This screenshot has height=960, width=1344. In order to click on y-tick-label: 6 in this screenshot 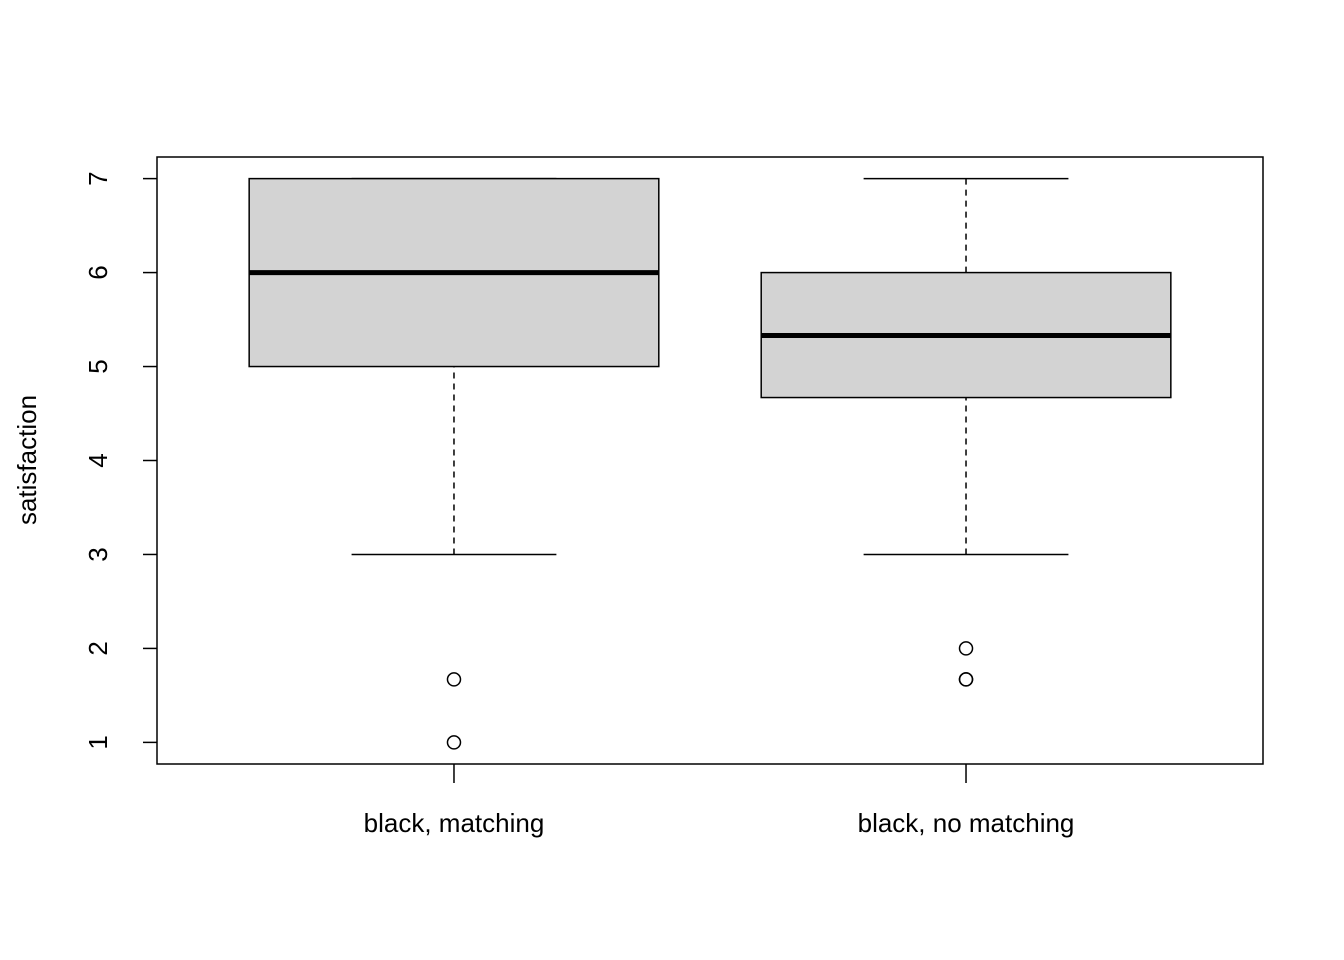, I will do `click(98, 272)`.